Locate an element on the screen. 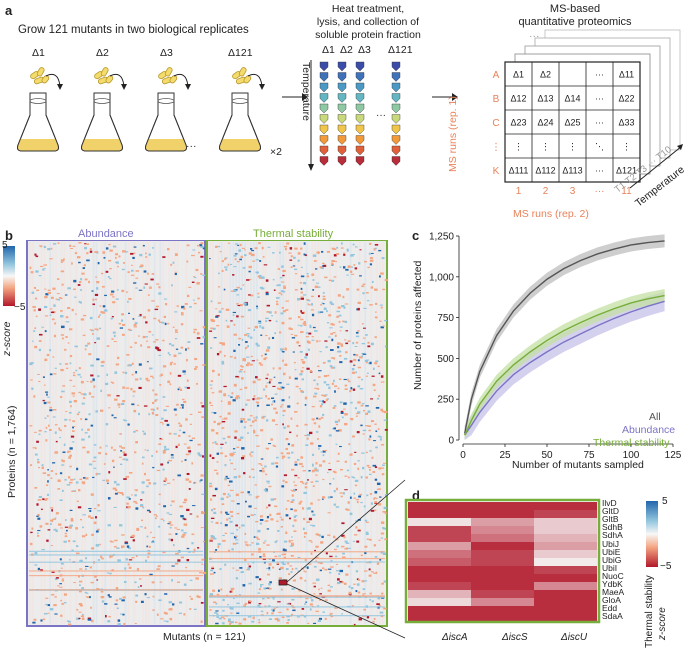 Image resolution: width=685 pixels, height=654 pixels. c-y-label: Number of proteins affected is located at coordinates (418, 325).